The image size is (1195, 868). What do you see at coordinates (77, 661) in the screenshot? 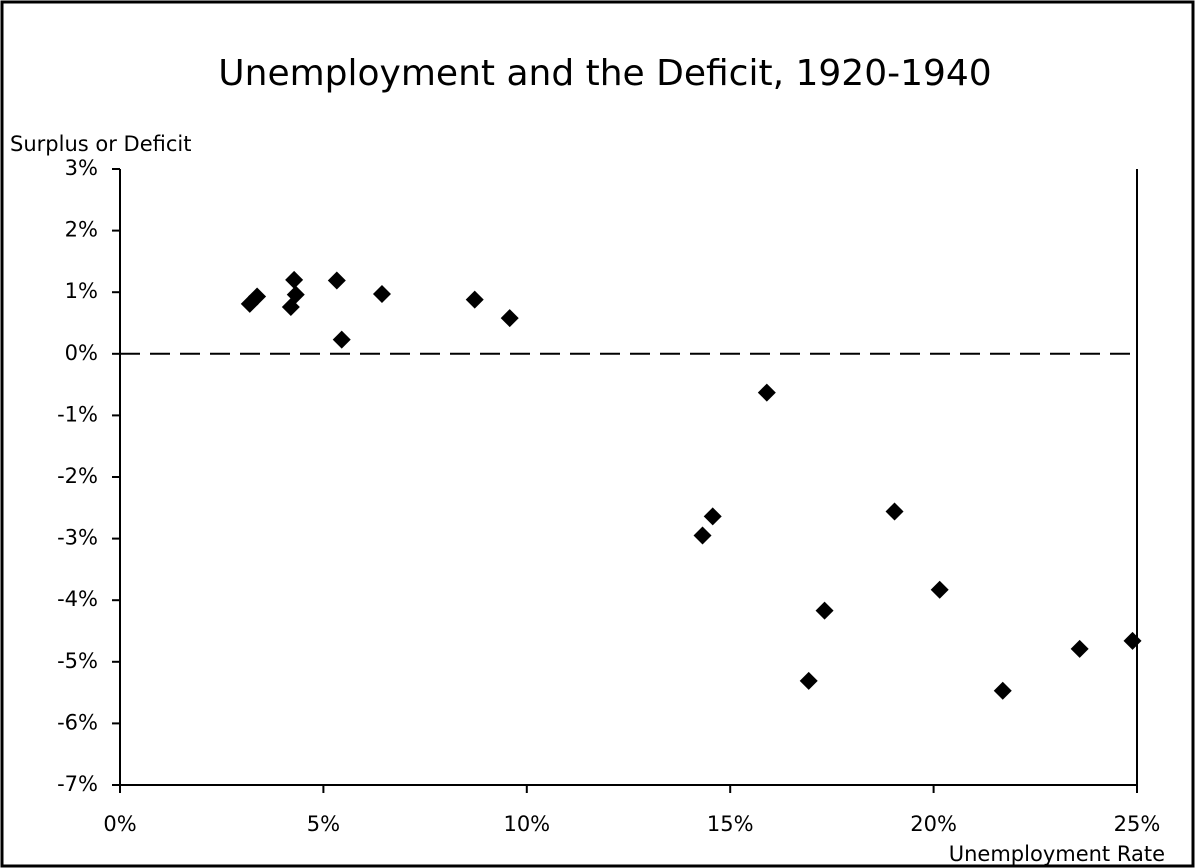
I see `y-tick-label: -5%` at bounding box center [77, 661].